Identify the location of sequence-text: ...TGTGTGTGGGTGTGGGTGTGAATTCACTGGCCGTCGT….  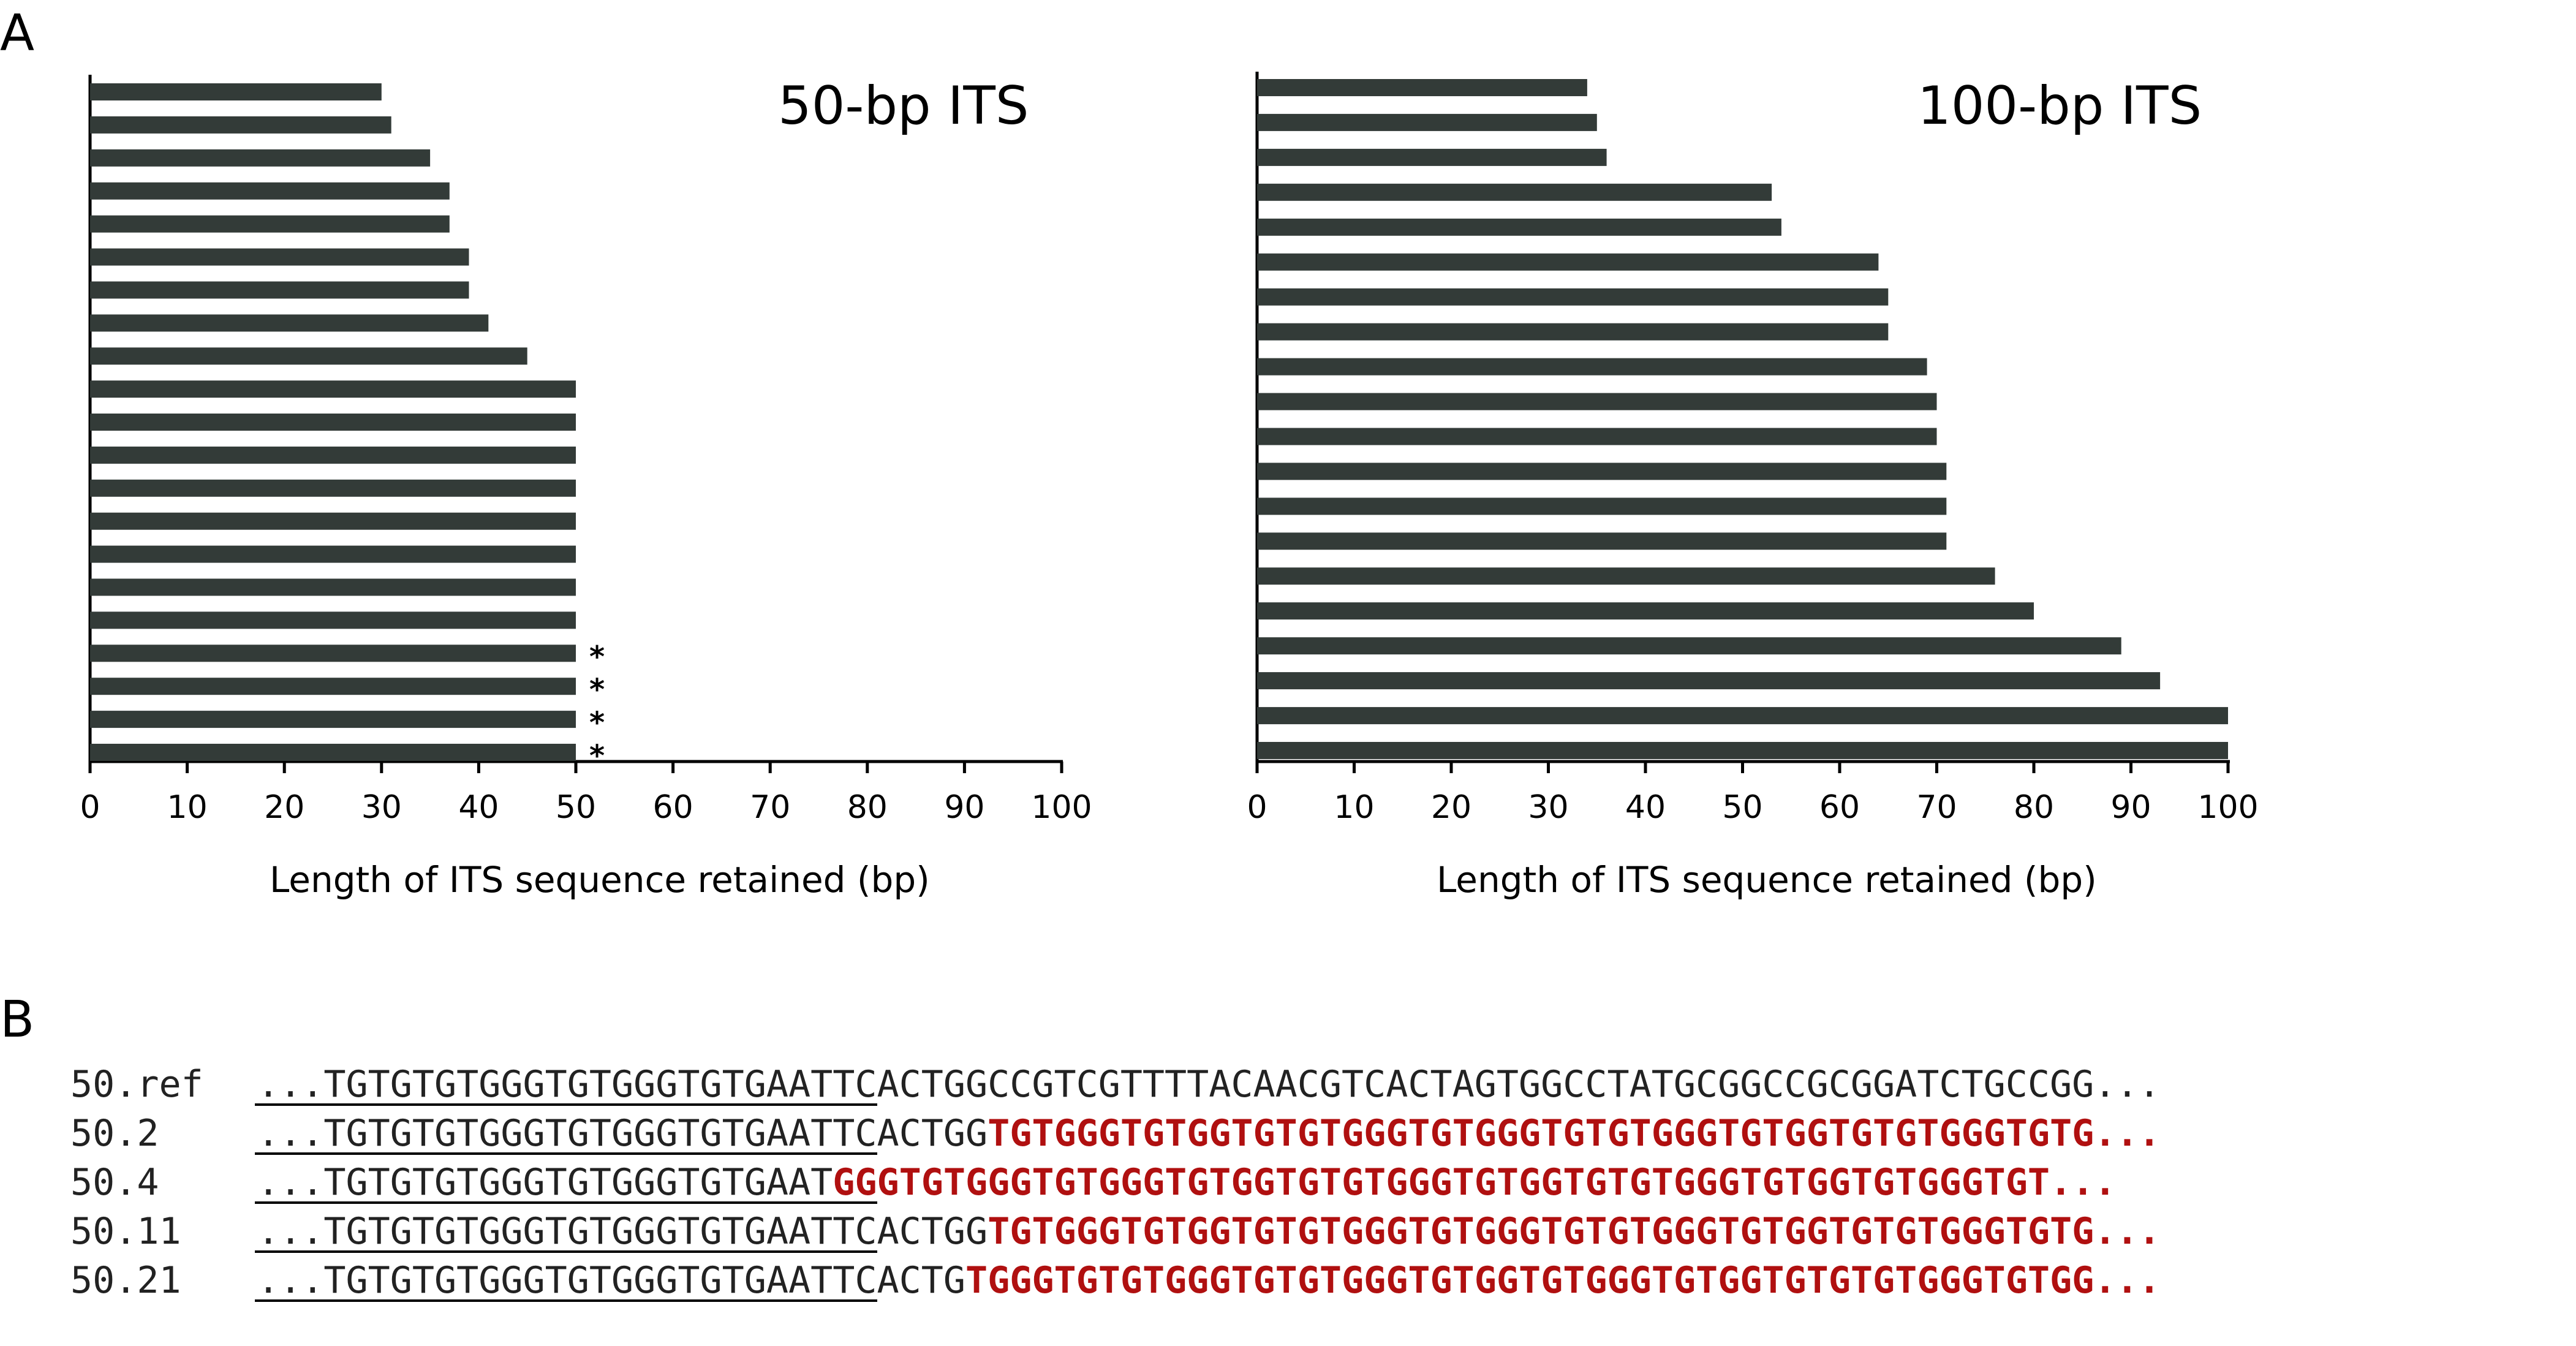
(1209, 1084).